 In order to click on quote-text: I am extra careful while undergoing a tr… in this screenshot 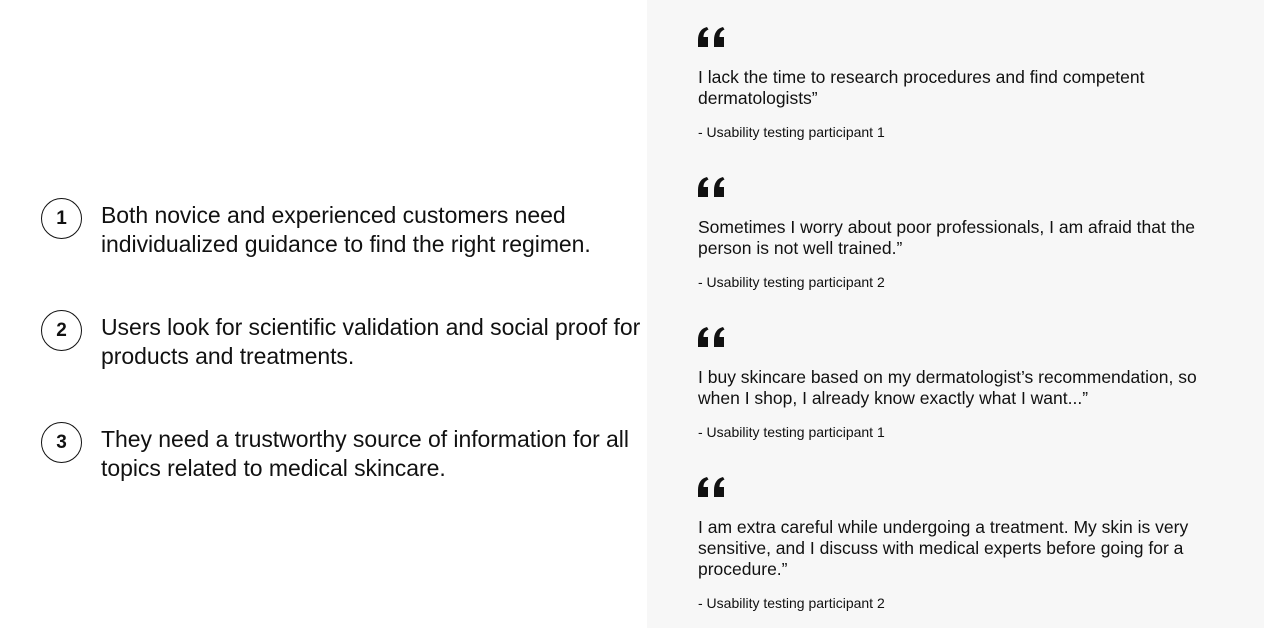, I will do `click(943, 548)`.